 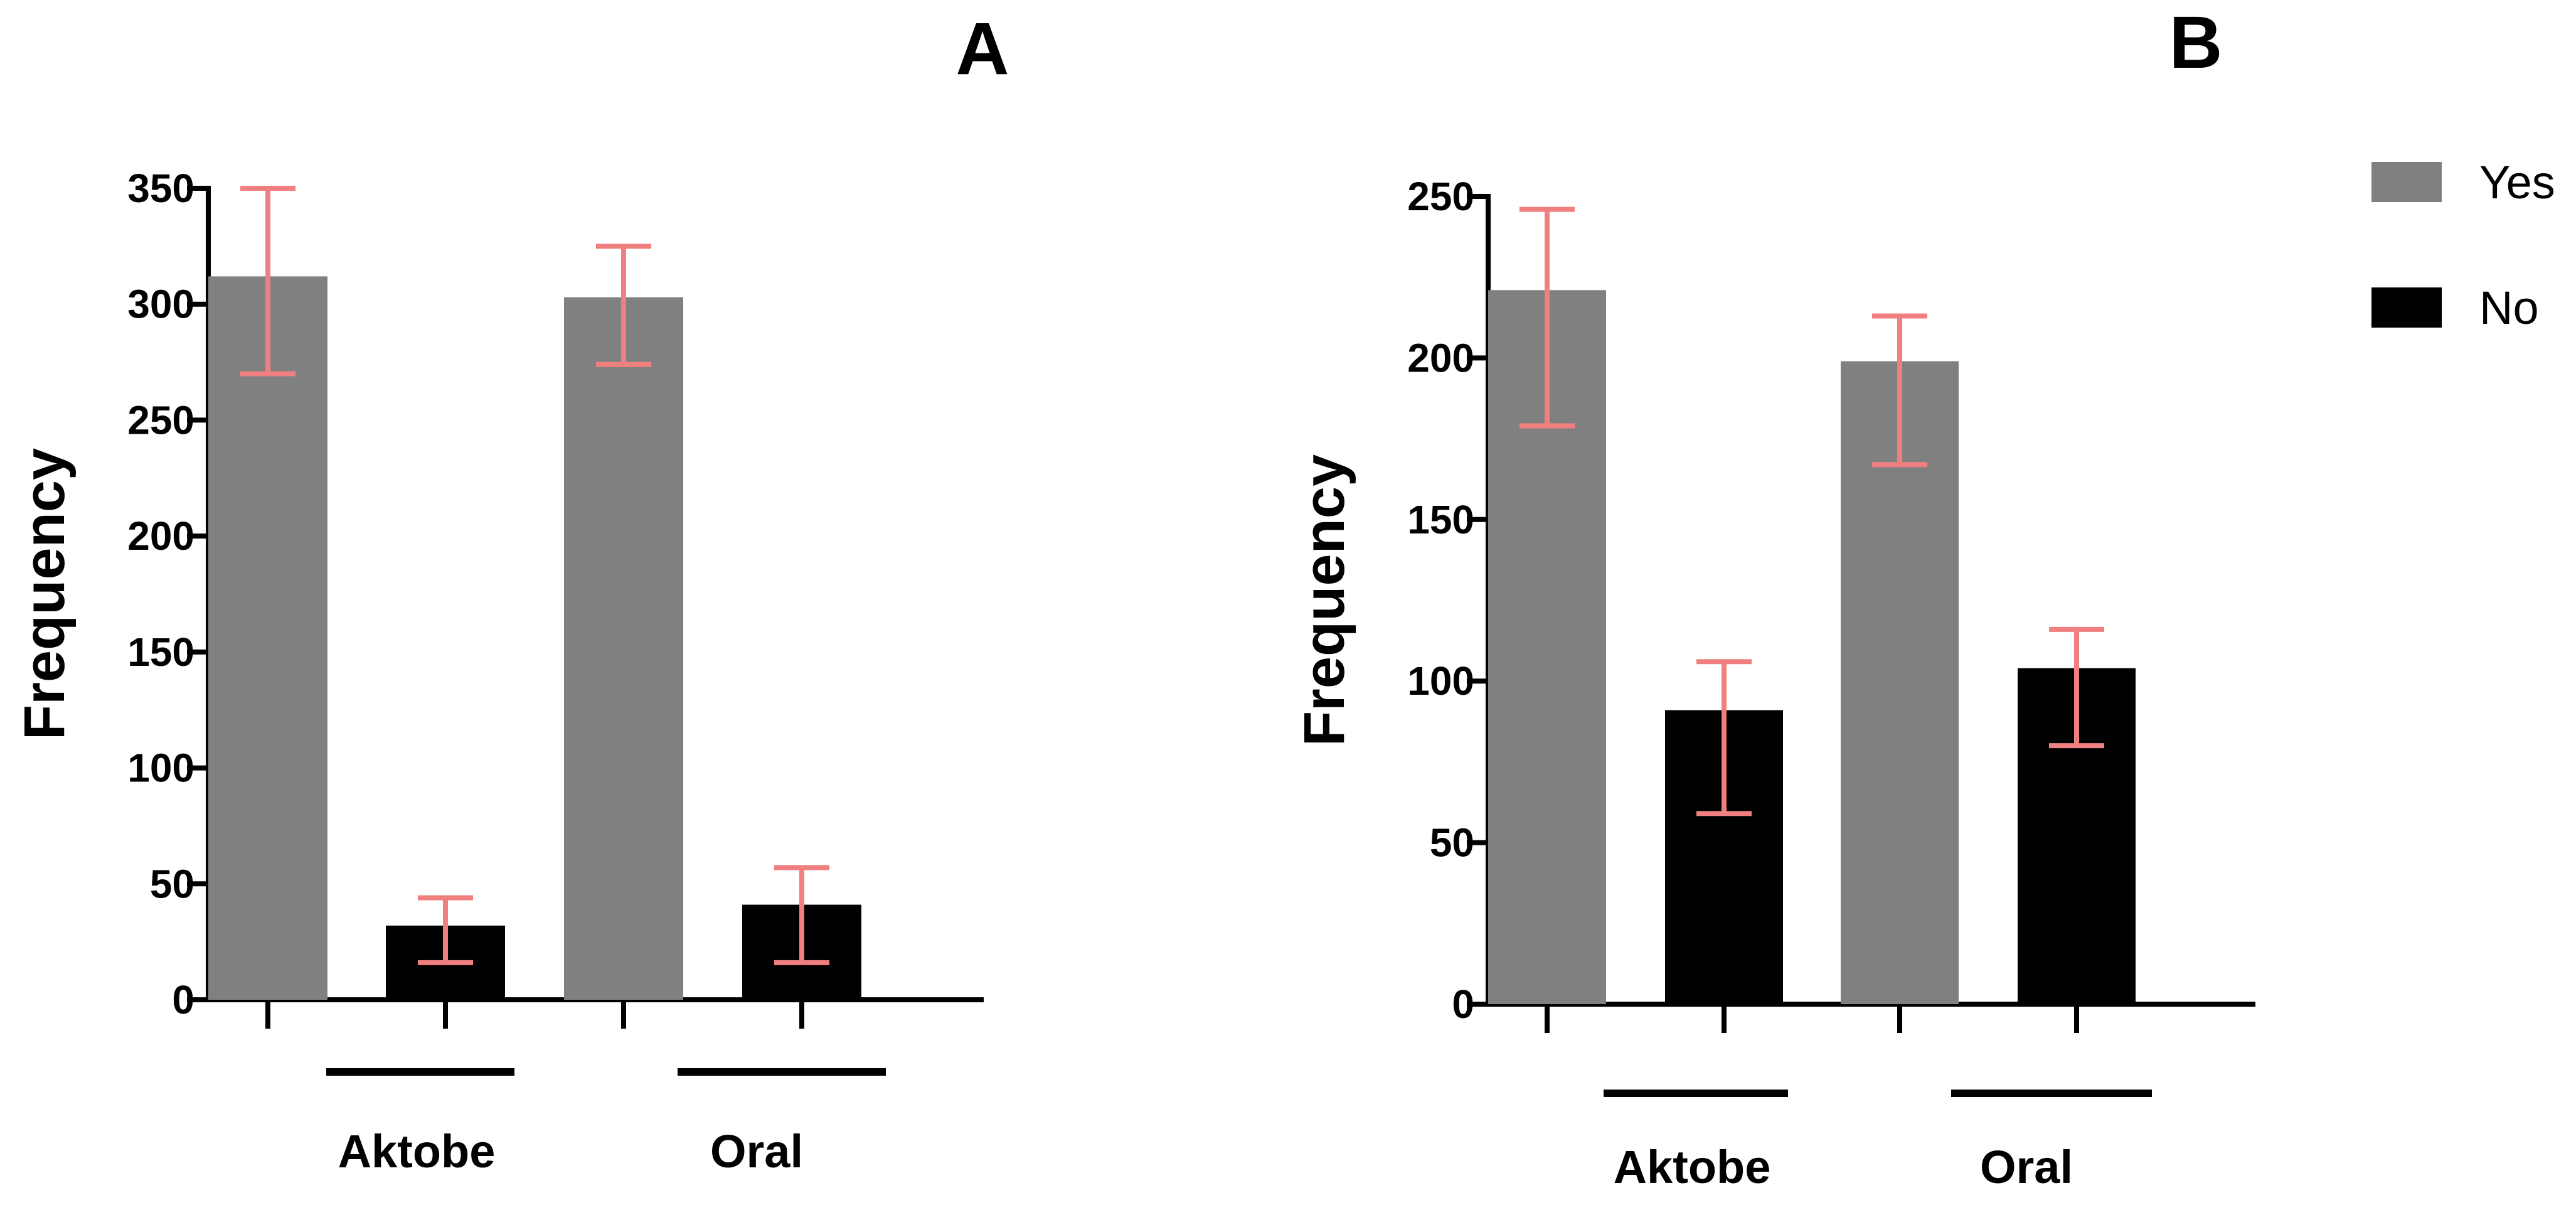 I want to click on chart-title: B, so click(x=2195, y=42).